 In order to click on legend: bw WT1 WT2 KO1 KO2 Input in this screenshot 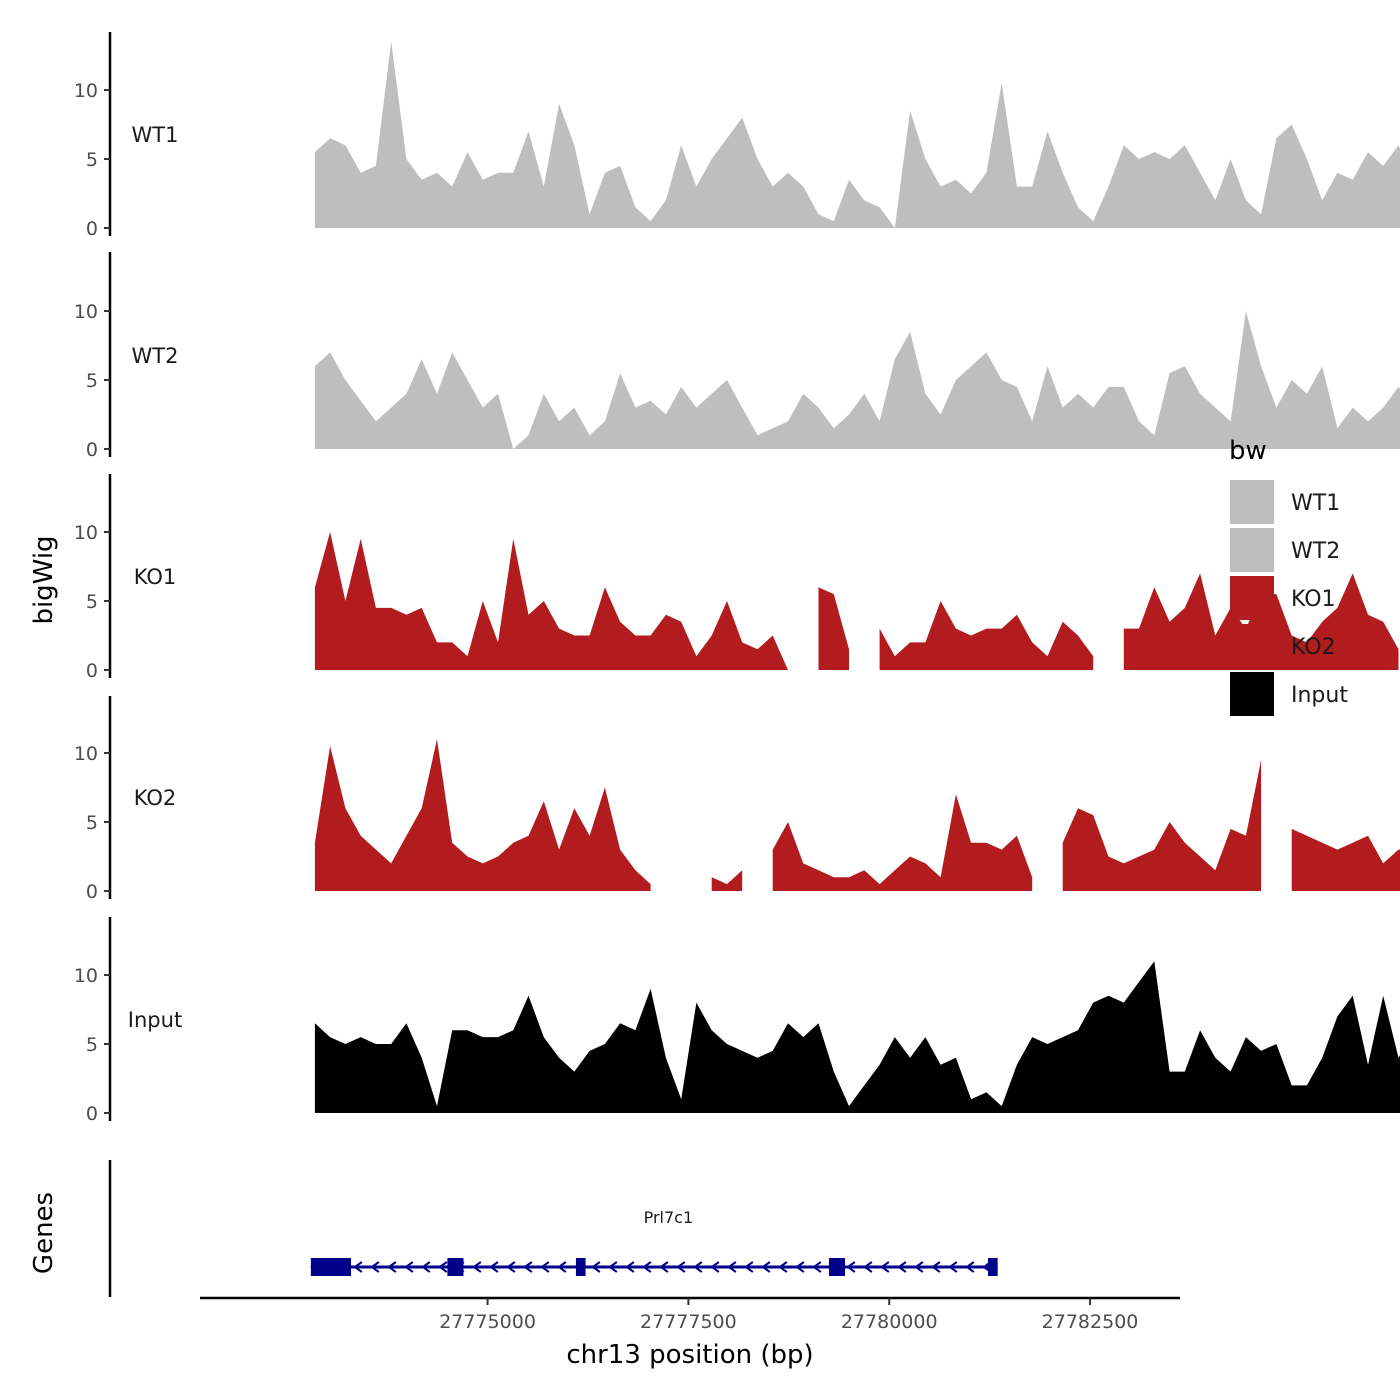, I will do `click(1288, 576)`.